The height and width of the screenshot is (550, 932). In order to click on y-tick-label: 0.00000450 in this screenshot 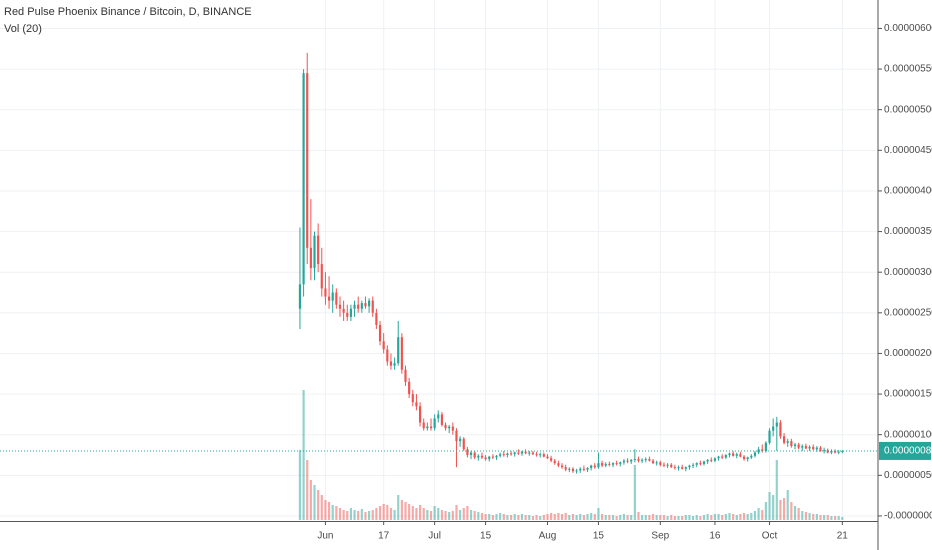, I will do `click(908, 150)`.